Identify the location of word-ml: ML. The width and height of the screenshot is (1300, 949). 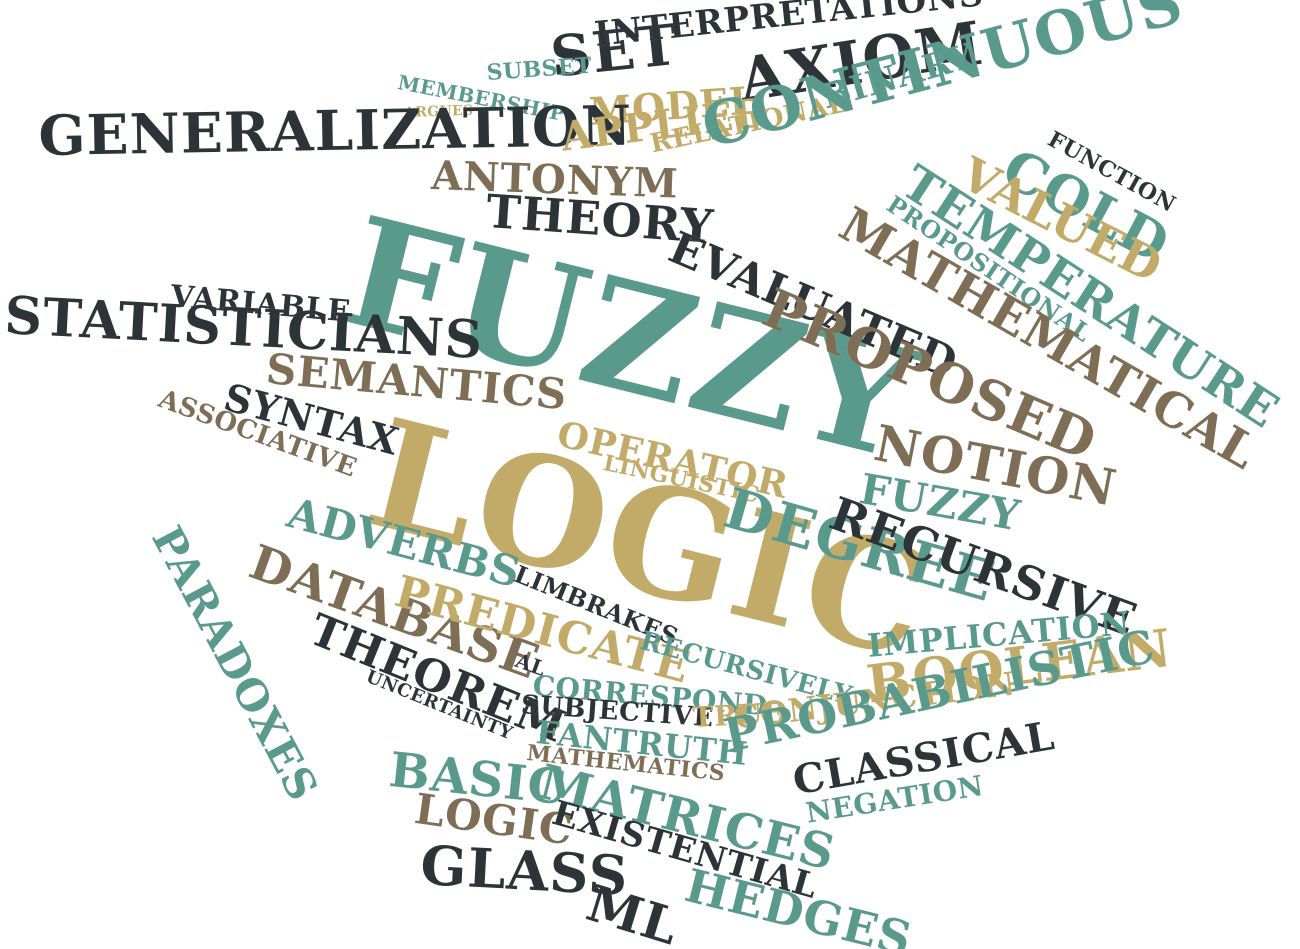
(633, 911).